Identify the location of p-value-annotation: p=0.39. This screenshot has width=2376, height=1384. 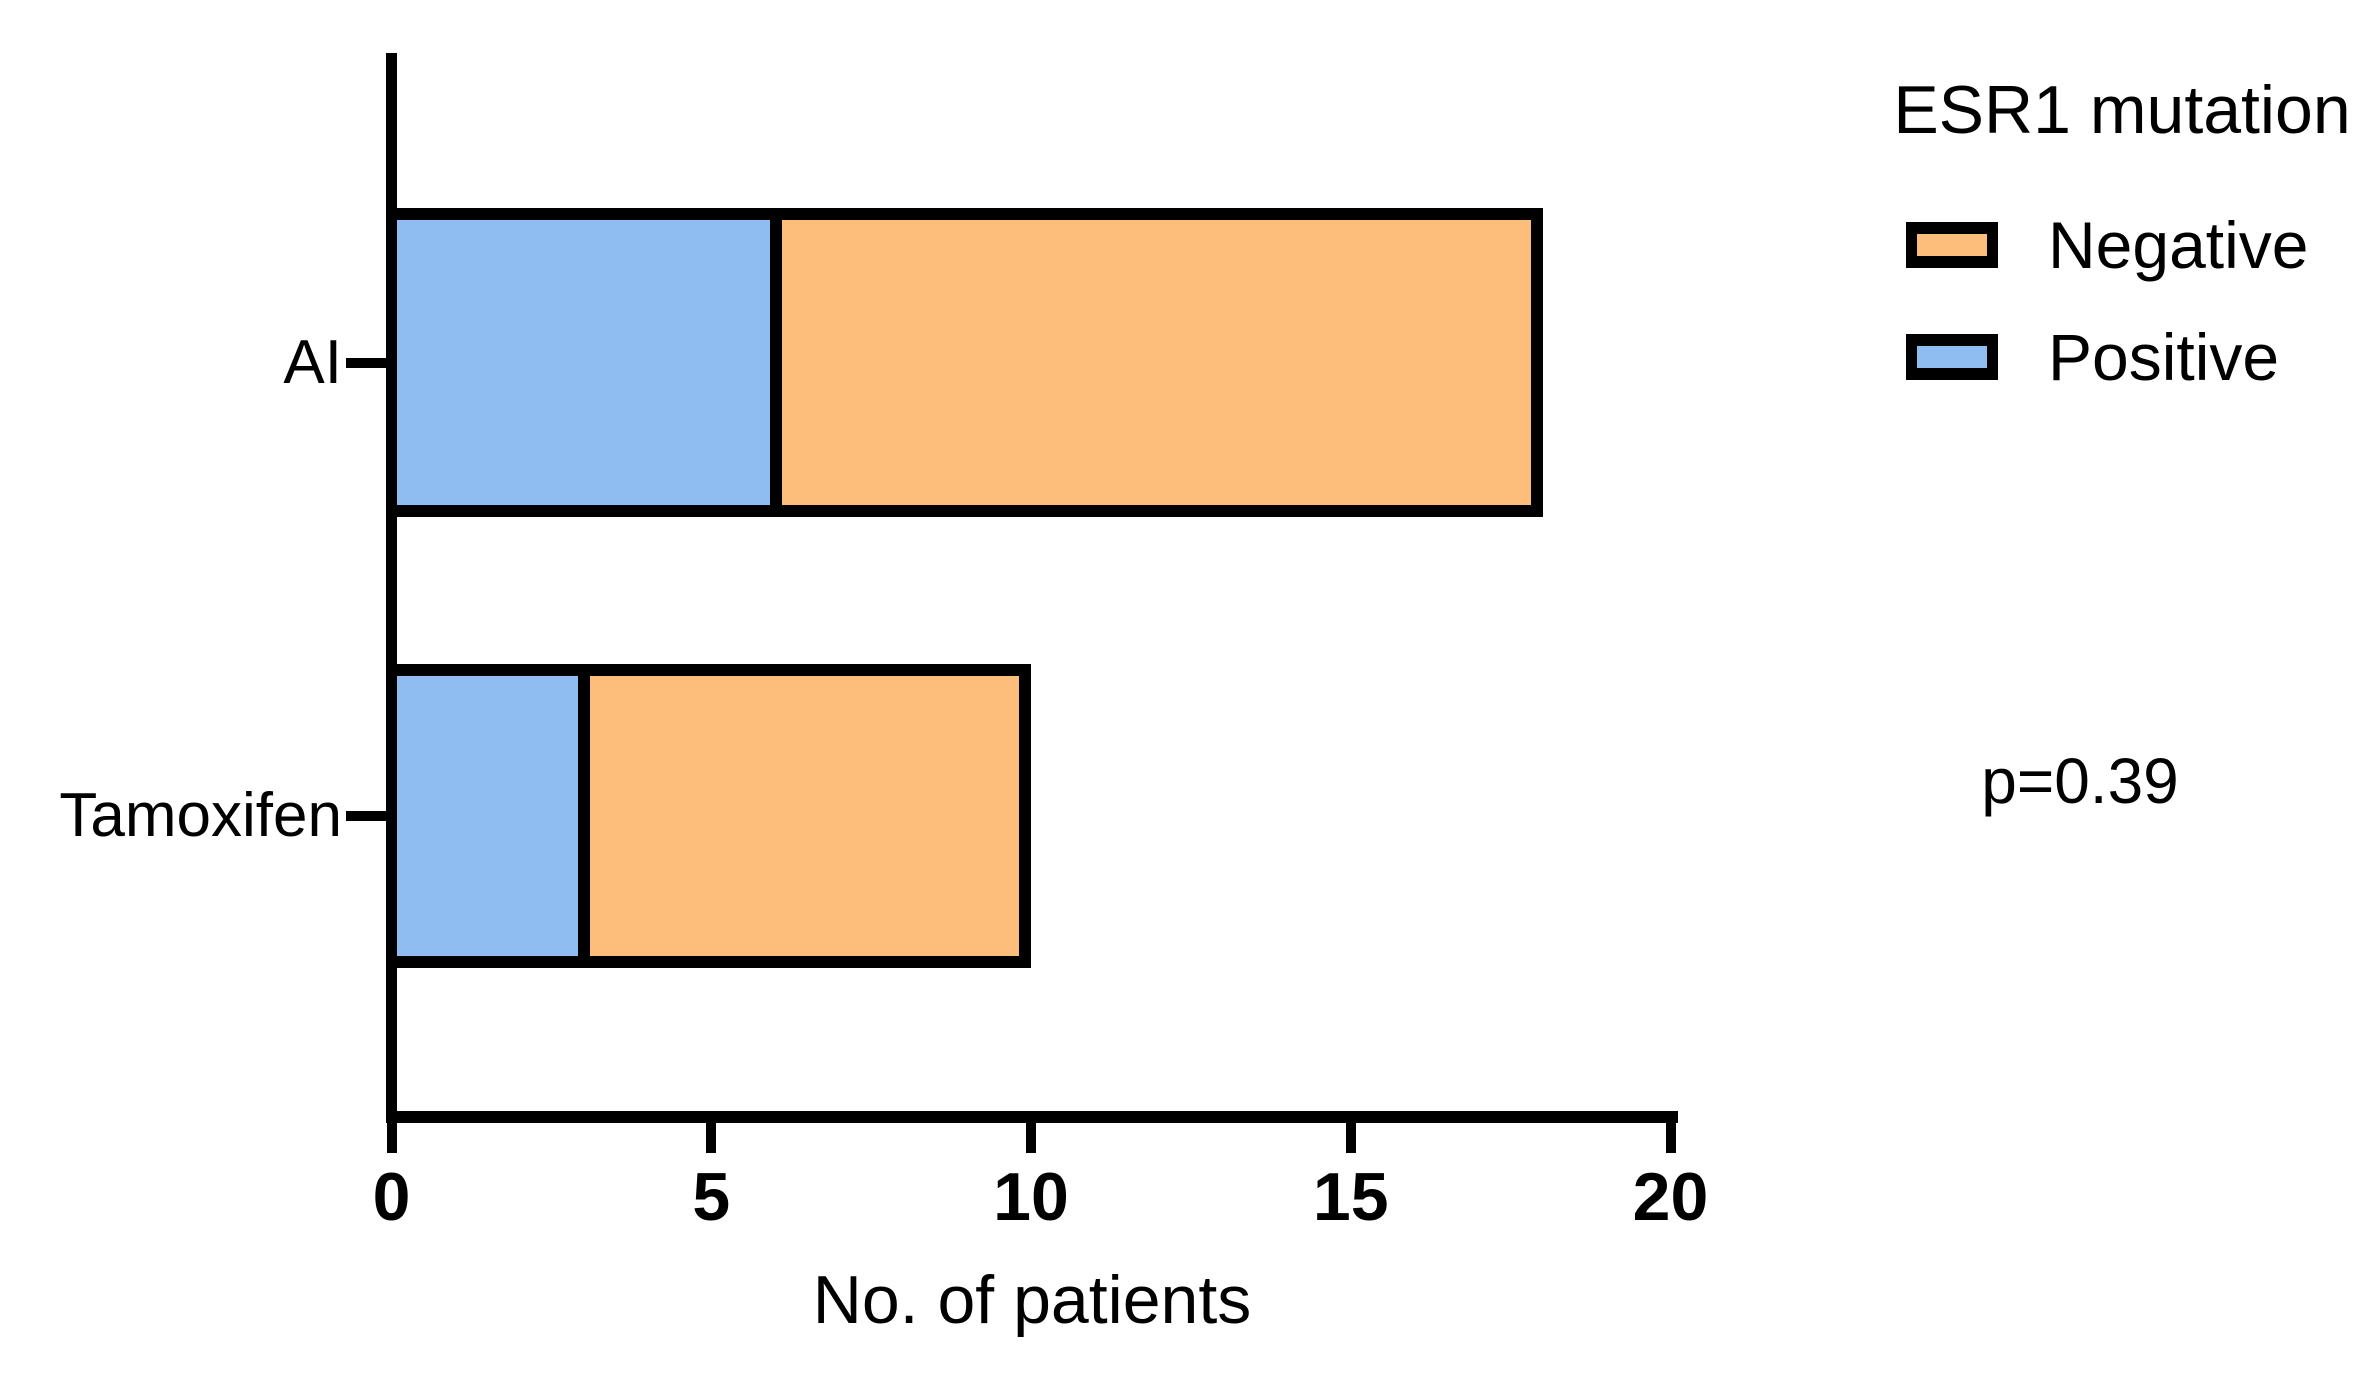
(2080, 781).